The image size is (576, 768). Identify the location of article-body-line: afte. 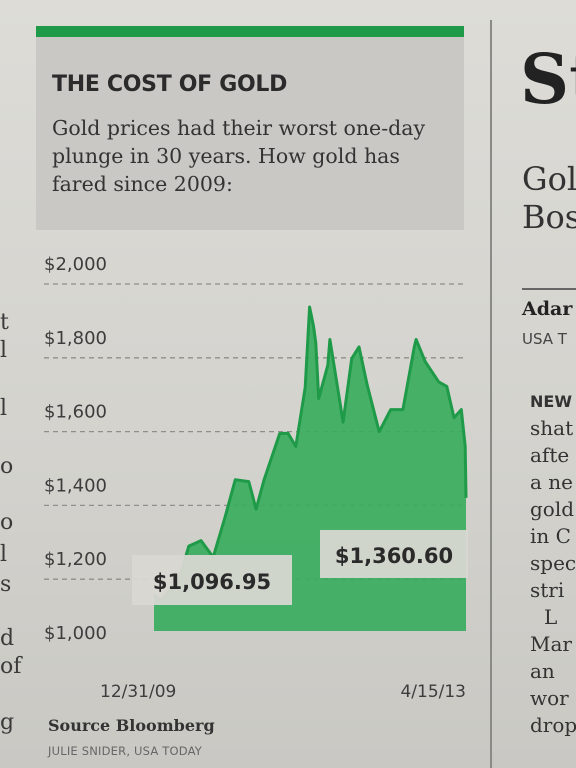
(550, 455).